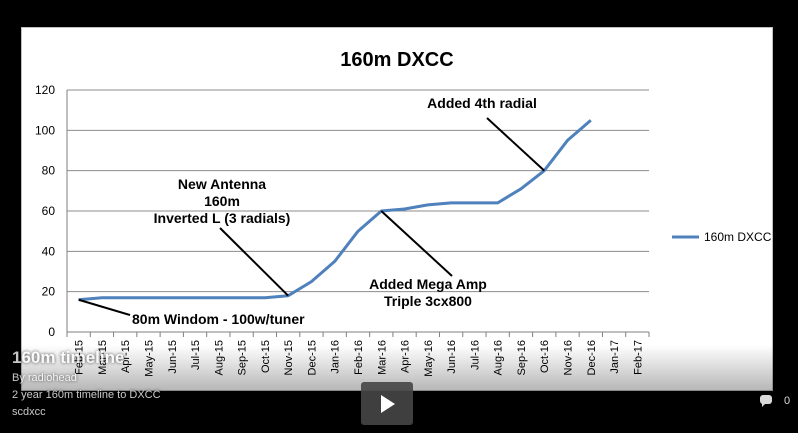 This screenshot has width=798, height=433. What do you see at coordinates (51, 332) in the screenshot?
I see `y-tick-label: 0` at bounding box center [51, 332].